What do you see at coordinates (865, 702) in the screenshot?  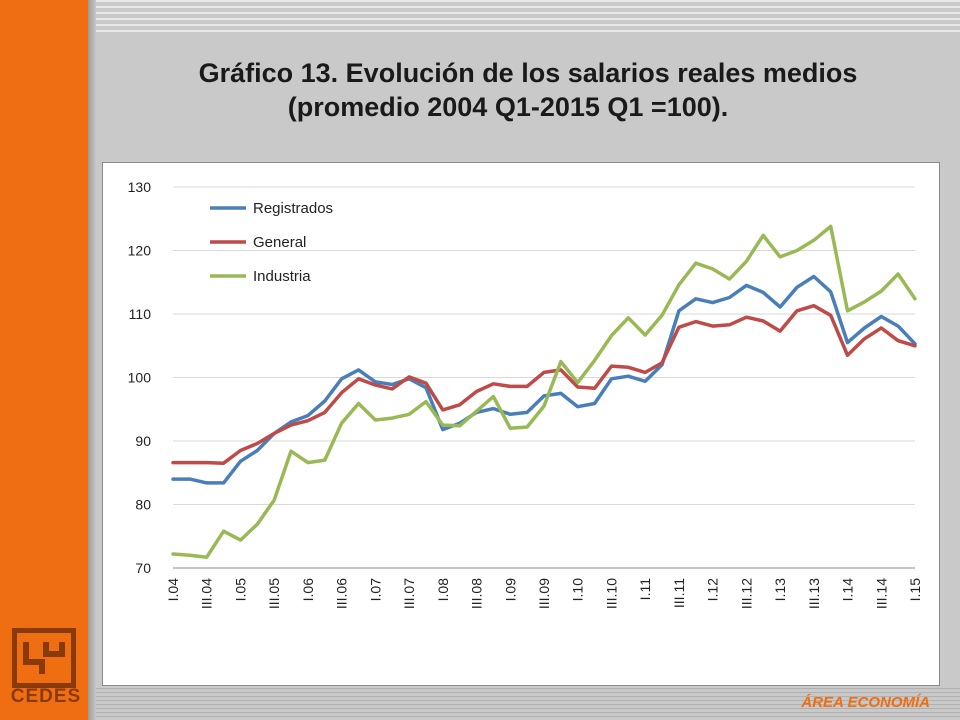 I see `footer-area-label: ÁREA ECONOMÍA` at bounding box center [865, 702].